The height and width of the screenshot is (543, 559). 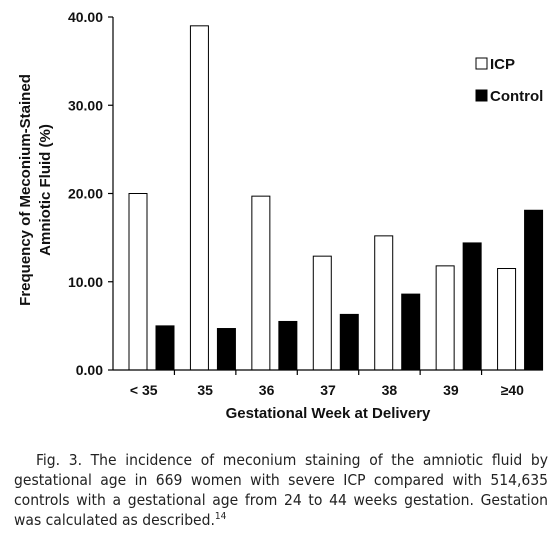 I want to click on legend-swatch-icp, so click(x=481, y=63).